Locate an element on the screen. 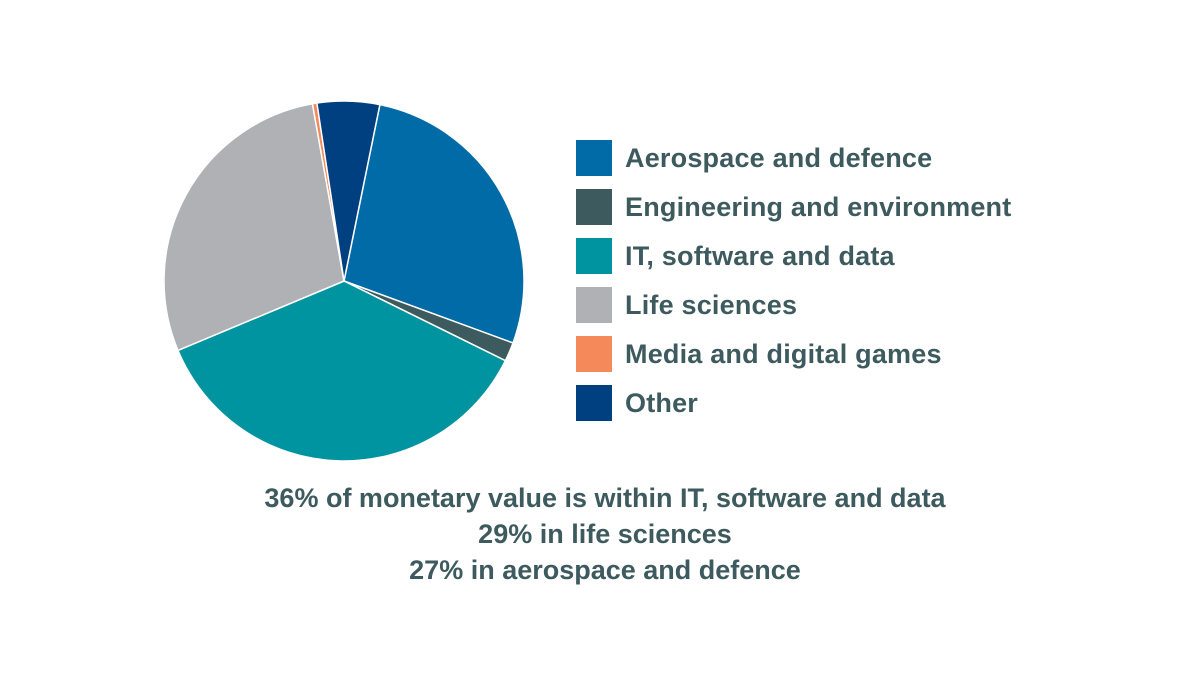 The width and height of the screenshot is (1200, 675). pie-slice-it-software-and-data is located at coordinates (342, 371).